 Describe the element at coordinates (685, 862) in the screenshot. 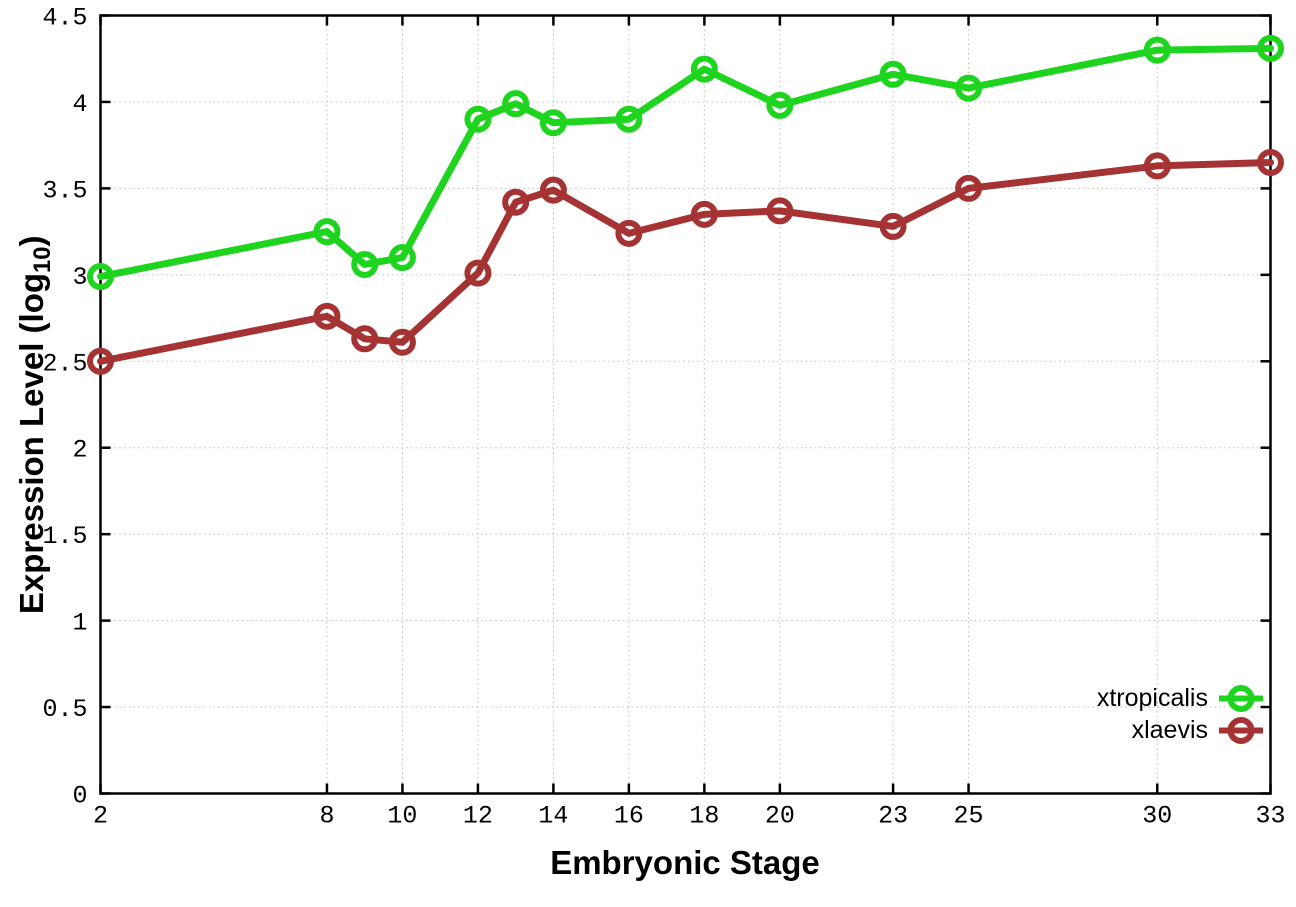

I see `x-axis-title: Embryonic Stage` at that location.